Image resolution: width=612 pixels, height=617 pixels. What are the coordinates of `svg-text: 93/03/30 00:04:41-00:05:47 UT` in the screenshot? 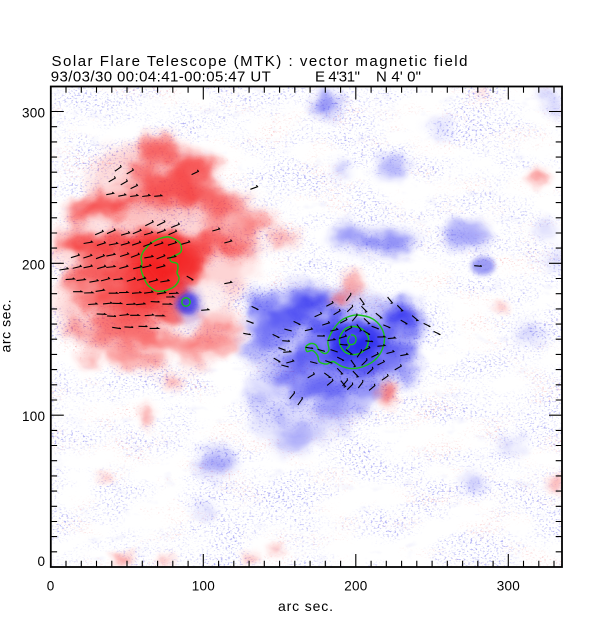 It's located at (161, 76).